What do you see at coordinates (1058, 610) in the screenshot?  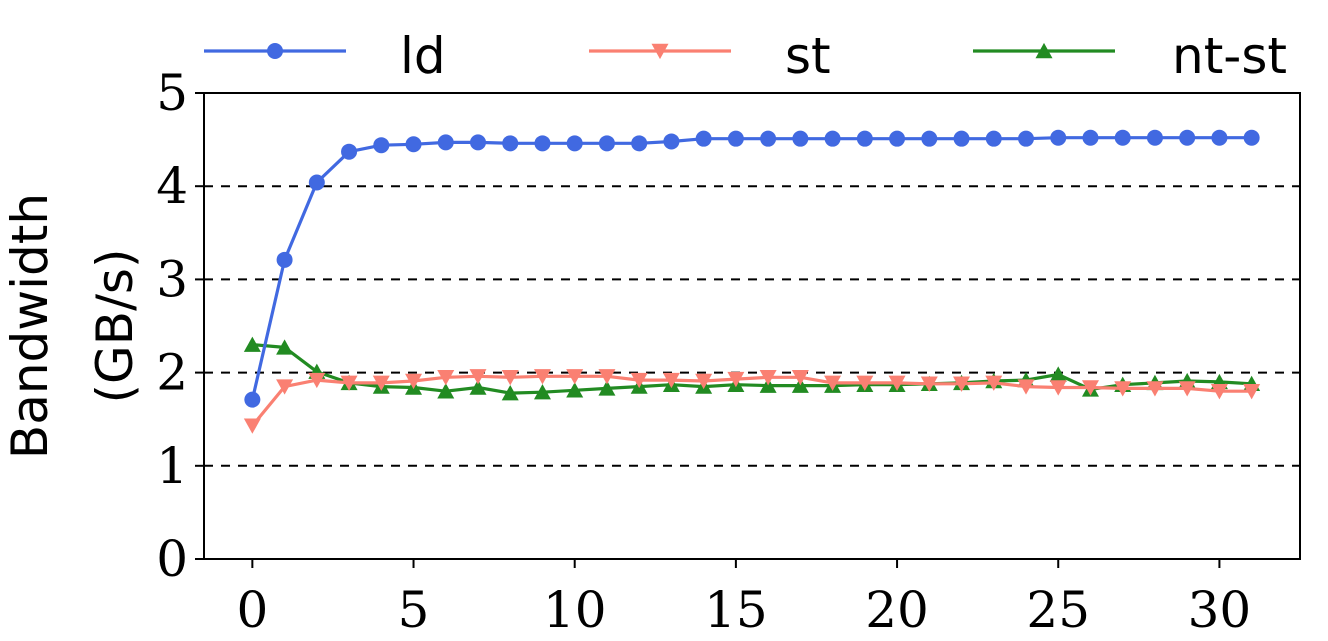 I see `x-tick-label: 25` at bounding box center [1058, 610].